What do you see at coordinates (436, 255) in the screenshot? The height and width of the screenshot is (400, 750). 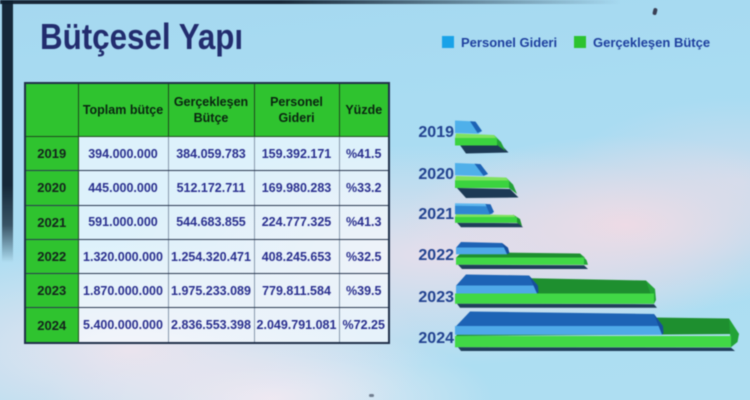 I see `svg-text: 2022` at bounding box center [436, 255].